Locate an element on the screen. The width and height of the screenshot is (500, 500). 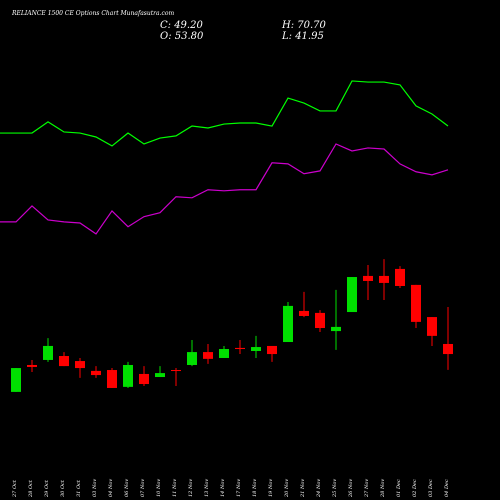
x-tick-label: 04 Nov is located at coordinates (111, 488).